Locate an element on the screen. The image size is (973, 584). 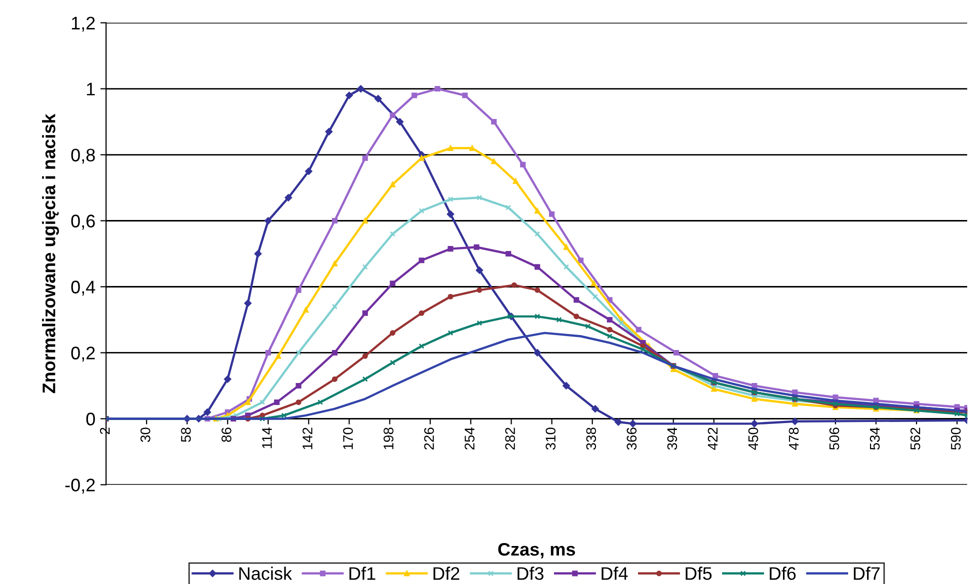
x-tick-label: 450 is located at coordinates (753, 439).